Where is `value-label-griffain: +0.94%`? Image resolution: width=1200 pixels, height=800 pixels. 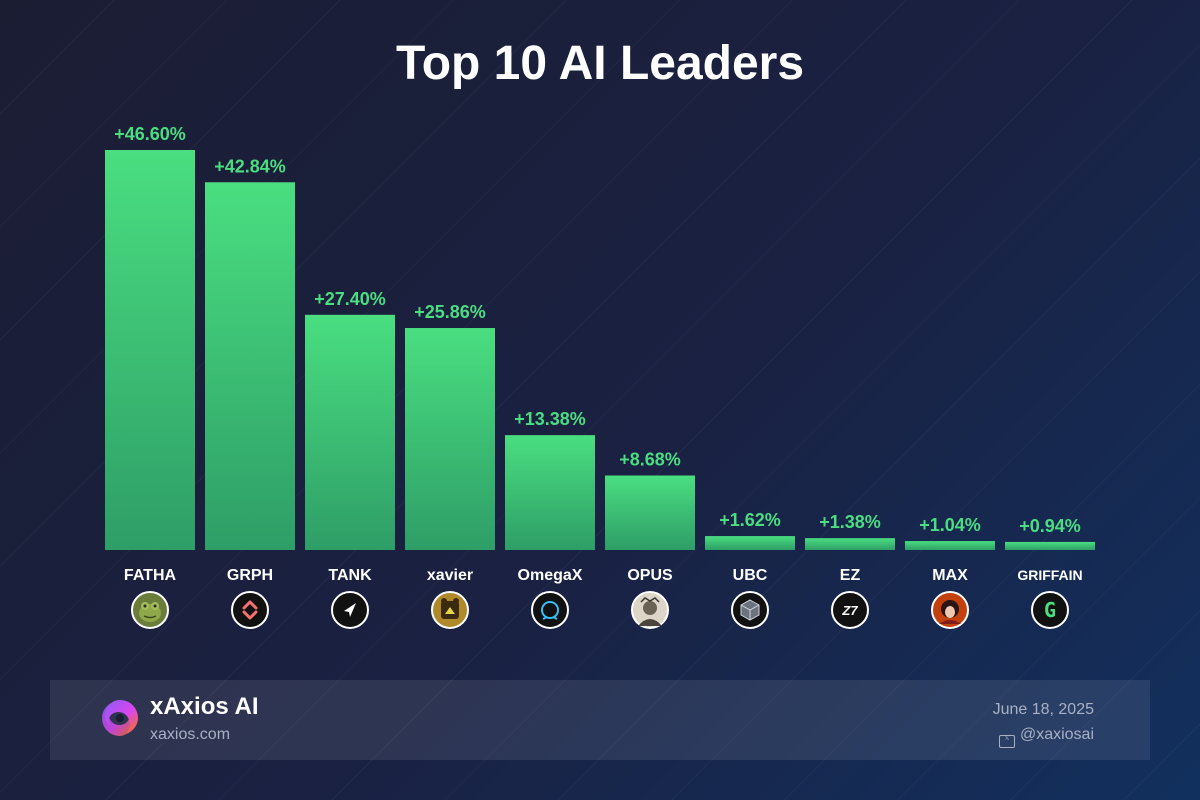 value-label-griffain: +0.94% is located at coordinates (1050, 526).